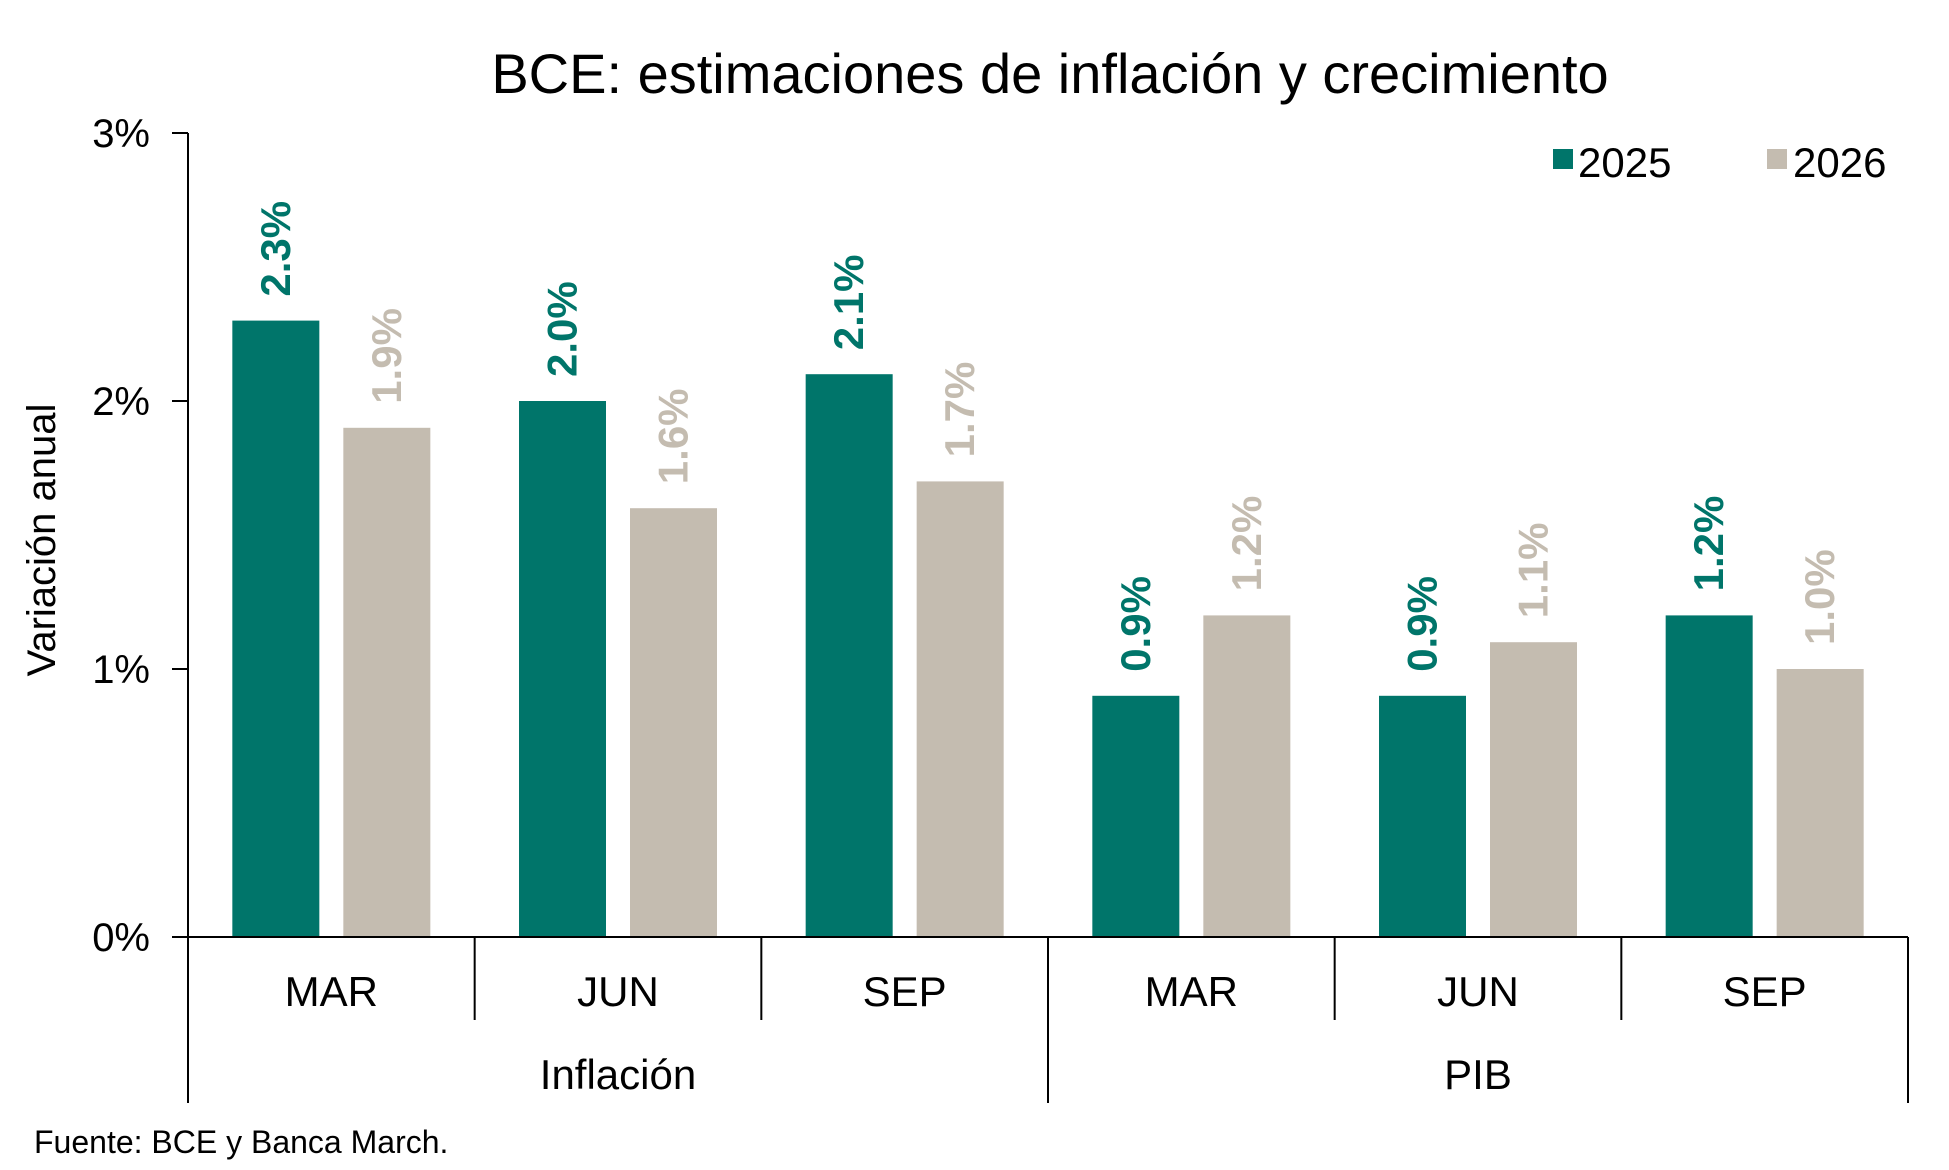  Describe the element at coordinates (1478, 1074) in the screenshot. I see `x-group-label: PIB` at that location.